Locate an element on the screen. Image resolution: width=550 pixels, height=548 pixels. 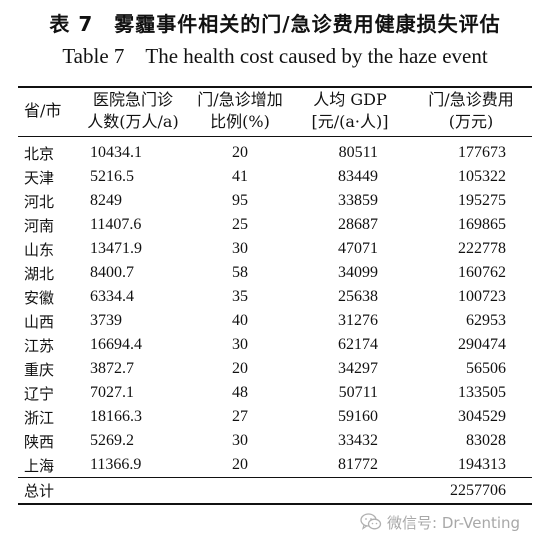
table-row: 河南 11407.6 25 28687 169865 is located at coordinates (275, 225).